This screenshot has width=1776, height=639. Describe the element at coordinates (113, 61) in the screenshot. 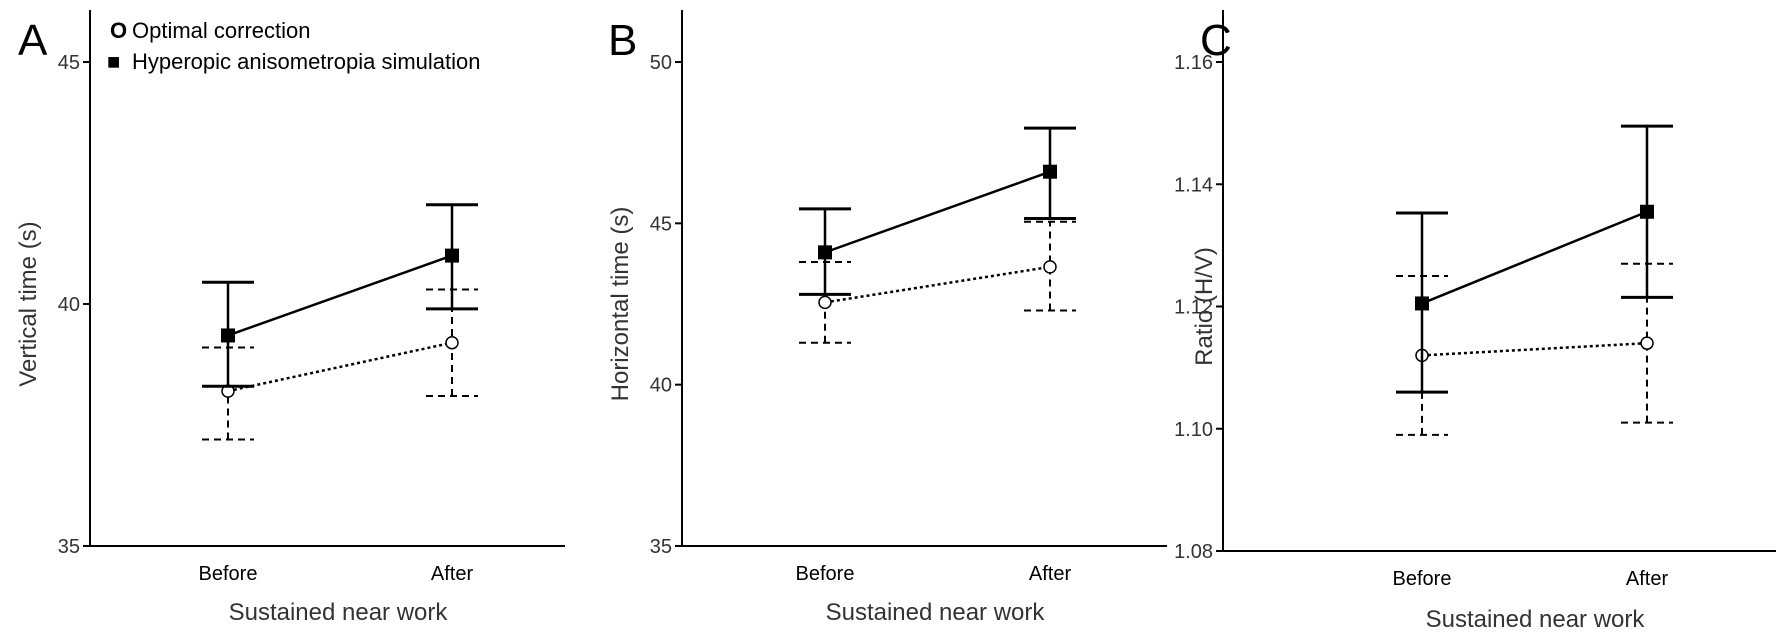

I see `legend-marker-square: ■` at that location.